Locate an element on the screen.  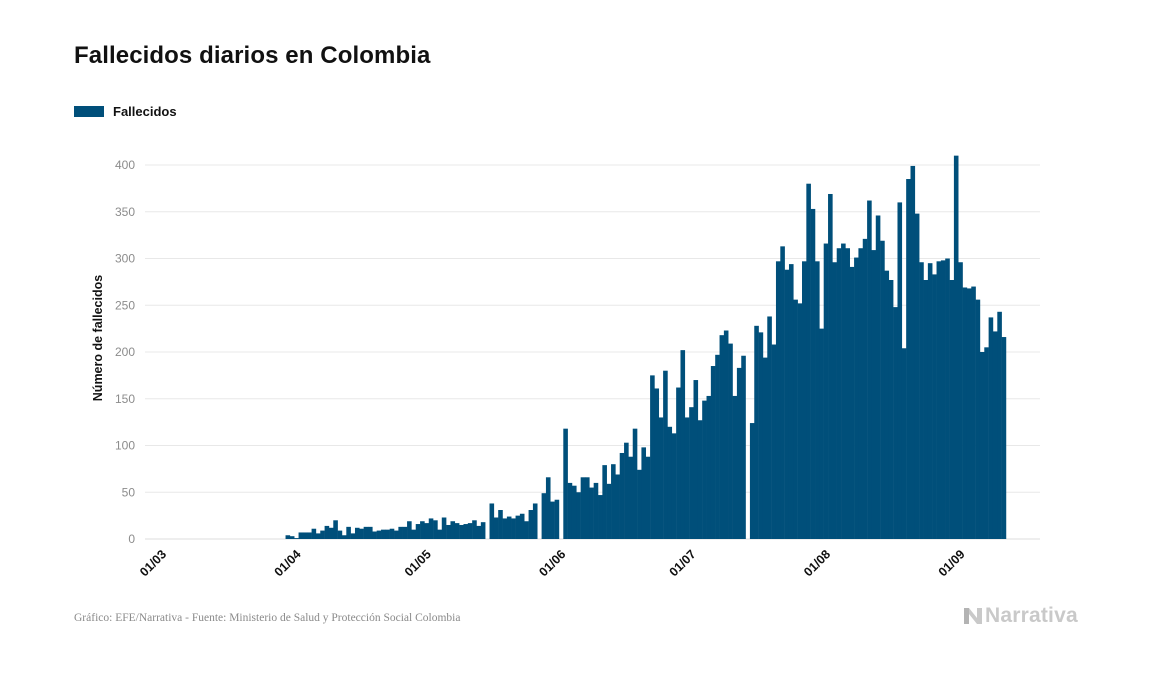
y-tick-label: 0 is located at coordinates (131, 539).